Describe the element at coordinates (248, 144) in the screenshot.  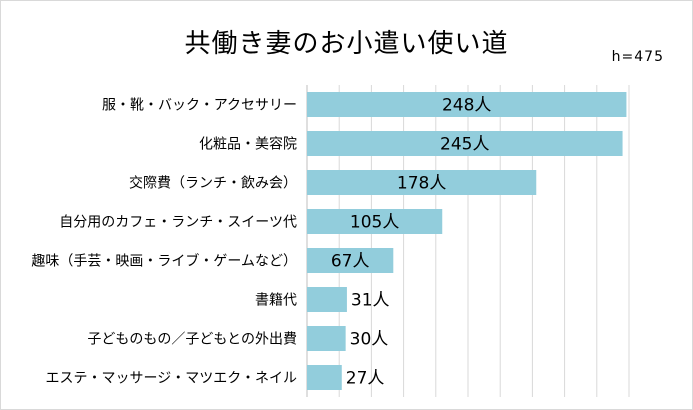
I see `category-label: 化粧品・美容院` at that location.